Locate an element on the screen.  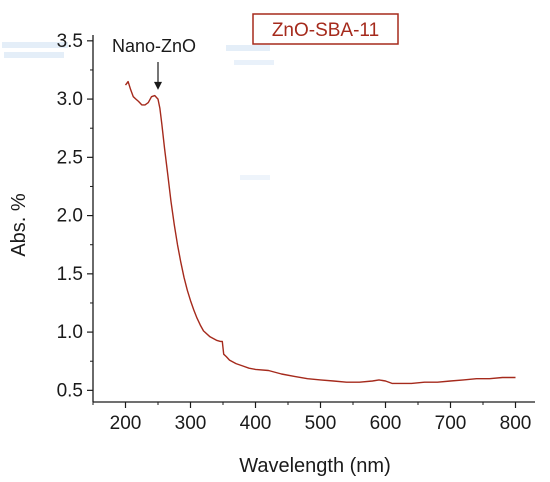
y-axis-title: Abs. % is located at coordinates (19, 225).